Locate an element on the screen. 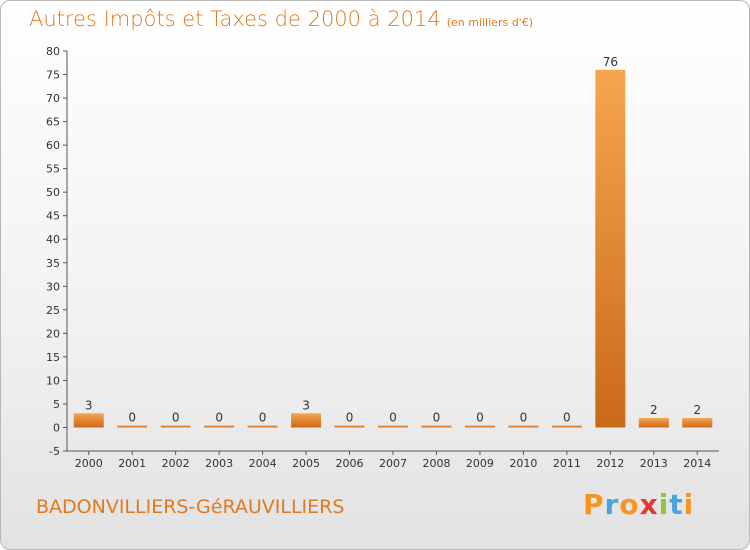  data-label: 76 is located at coordinates (610, 62).